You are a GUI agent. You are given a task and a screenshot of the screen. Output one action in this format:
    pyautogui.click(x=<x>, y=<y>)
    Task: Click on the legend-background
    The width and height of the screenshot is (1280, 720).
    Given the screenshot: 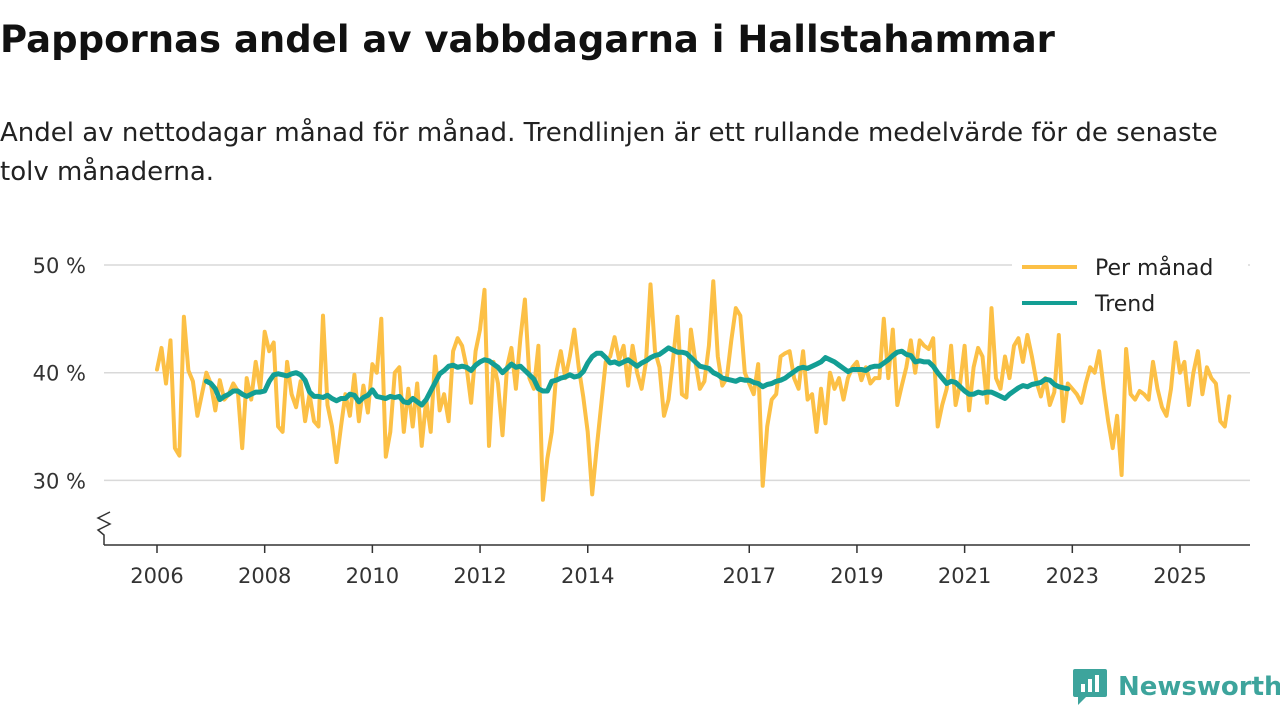 What is the action you would take?
    pyautogui.click(x=1130, y=287)
    